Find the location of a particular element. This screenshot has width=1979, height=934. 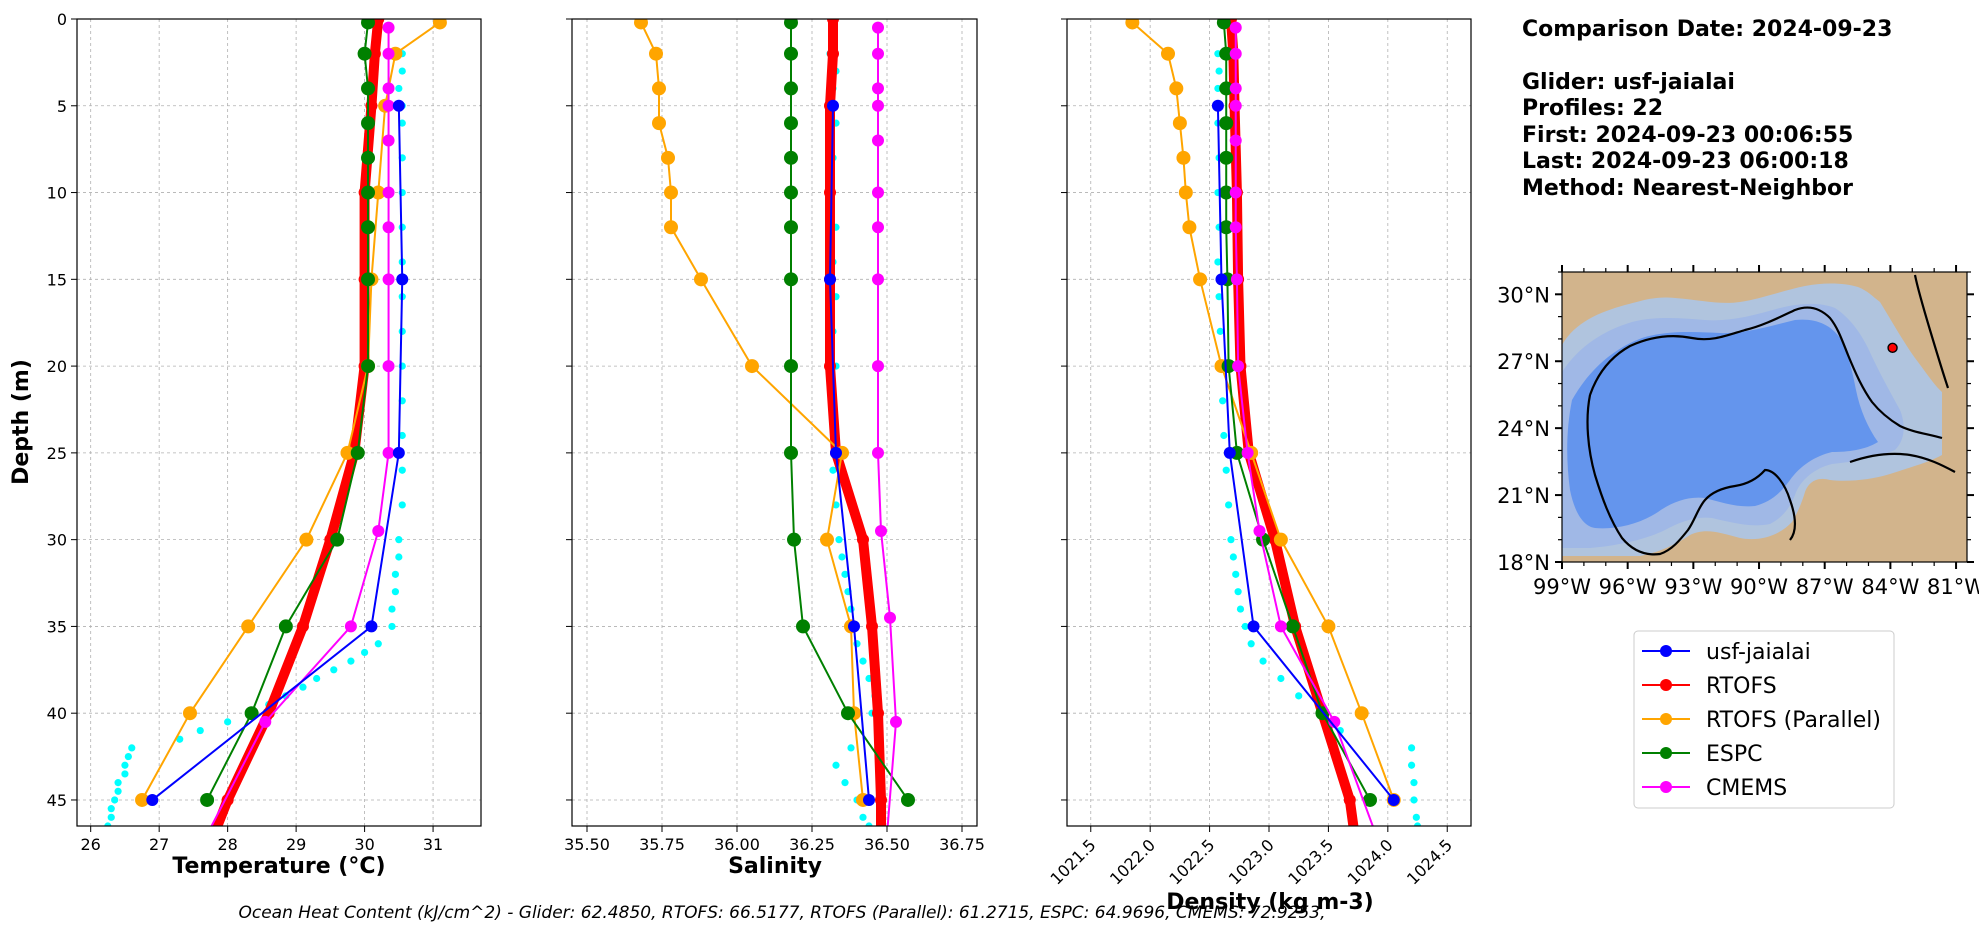

density-x-tick-label: 1023.0 is located at coordinates (1251, 861).